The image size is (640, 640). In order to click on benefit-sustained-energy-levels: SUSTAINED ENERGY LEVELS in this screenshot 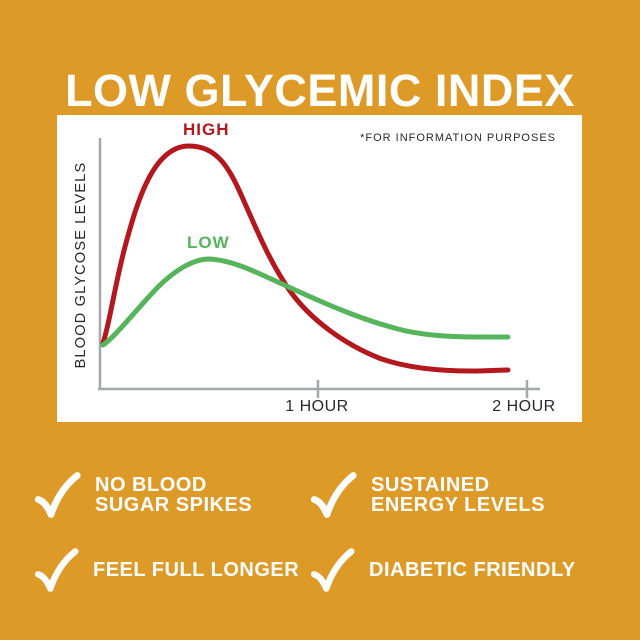, I will do `click(461, 495)`.